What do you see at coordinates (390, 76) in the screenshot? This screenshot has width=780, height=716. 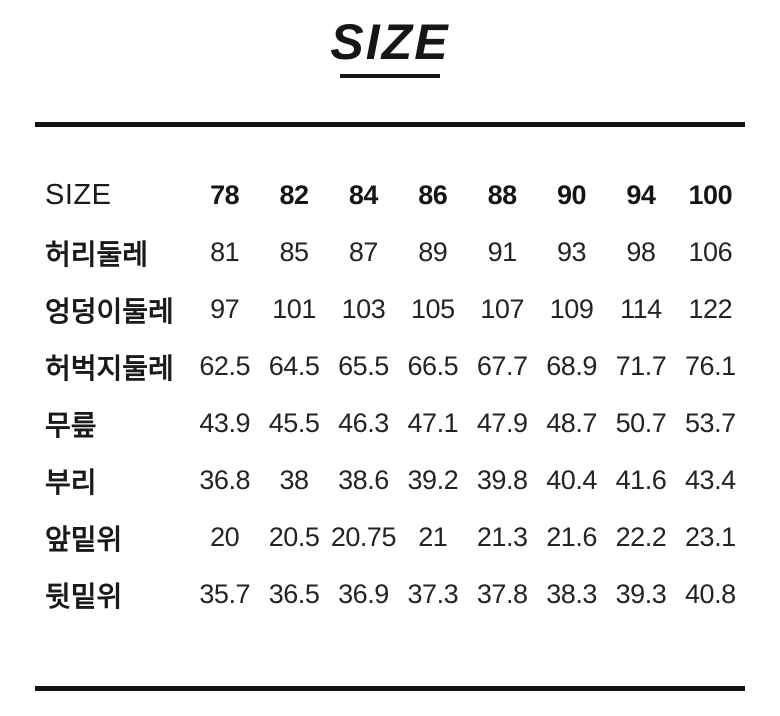 I see `title-underline` at bounding box center [390, 76].